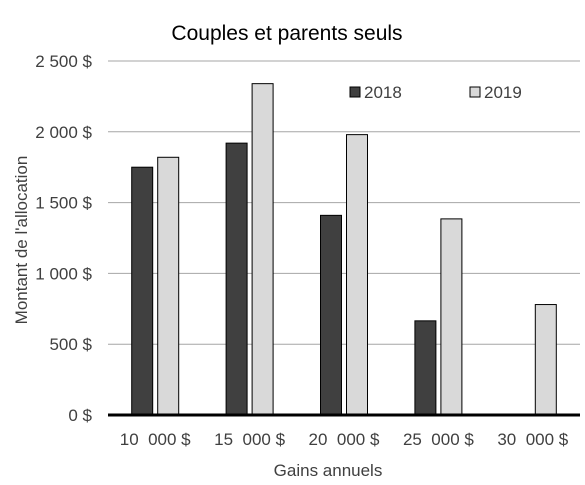 The height and width of the screenshot is (485, 585). Describe the element at coordinates (63, 238) in the screenshot. I see `y-axis-ticks: 0 $ 500 $ 1 000 $ 1 500 $ 2 000 $ 2 500 $` at that location.